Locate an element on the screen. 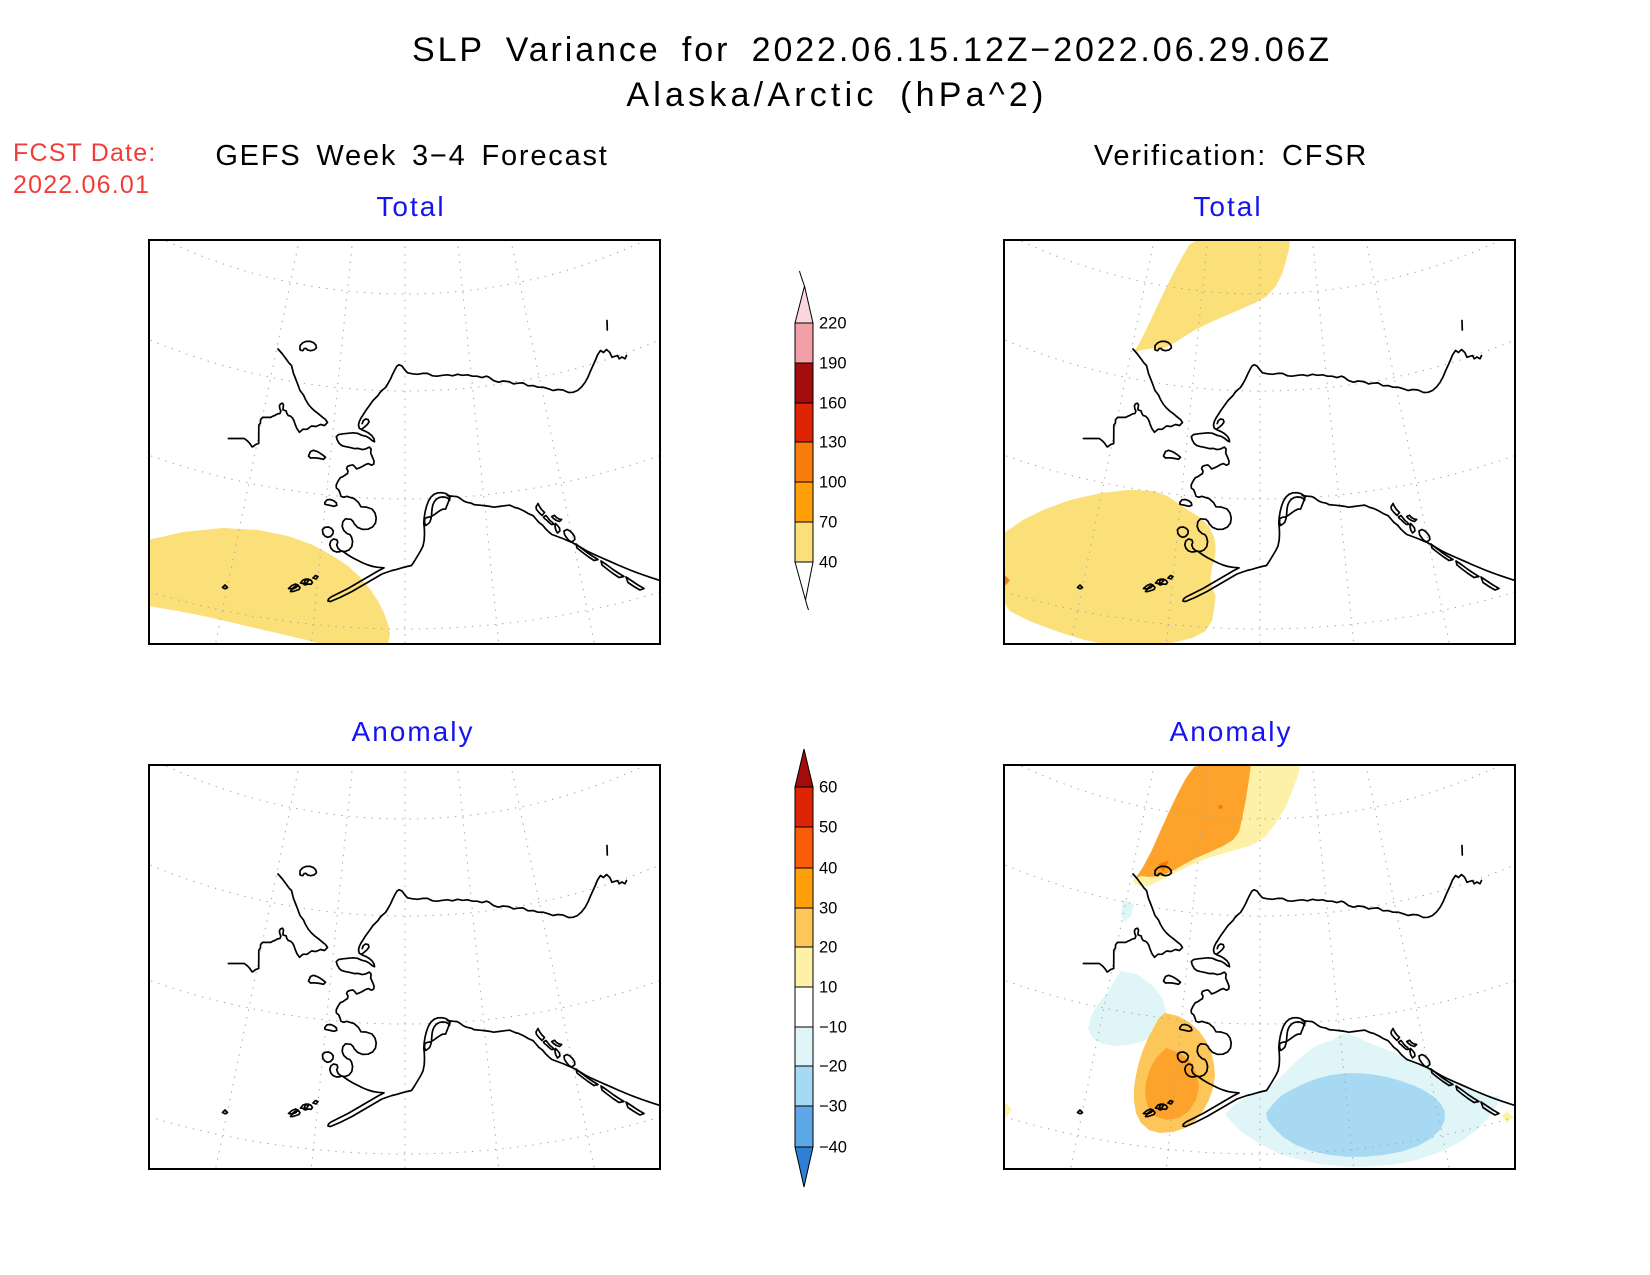 The height and width of the screenshot is (1275, 1650). svg-text: 10 is located at coordinates (828, 988).